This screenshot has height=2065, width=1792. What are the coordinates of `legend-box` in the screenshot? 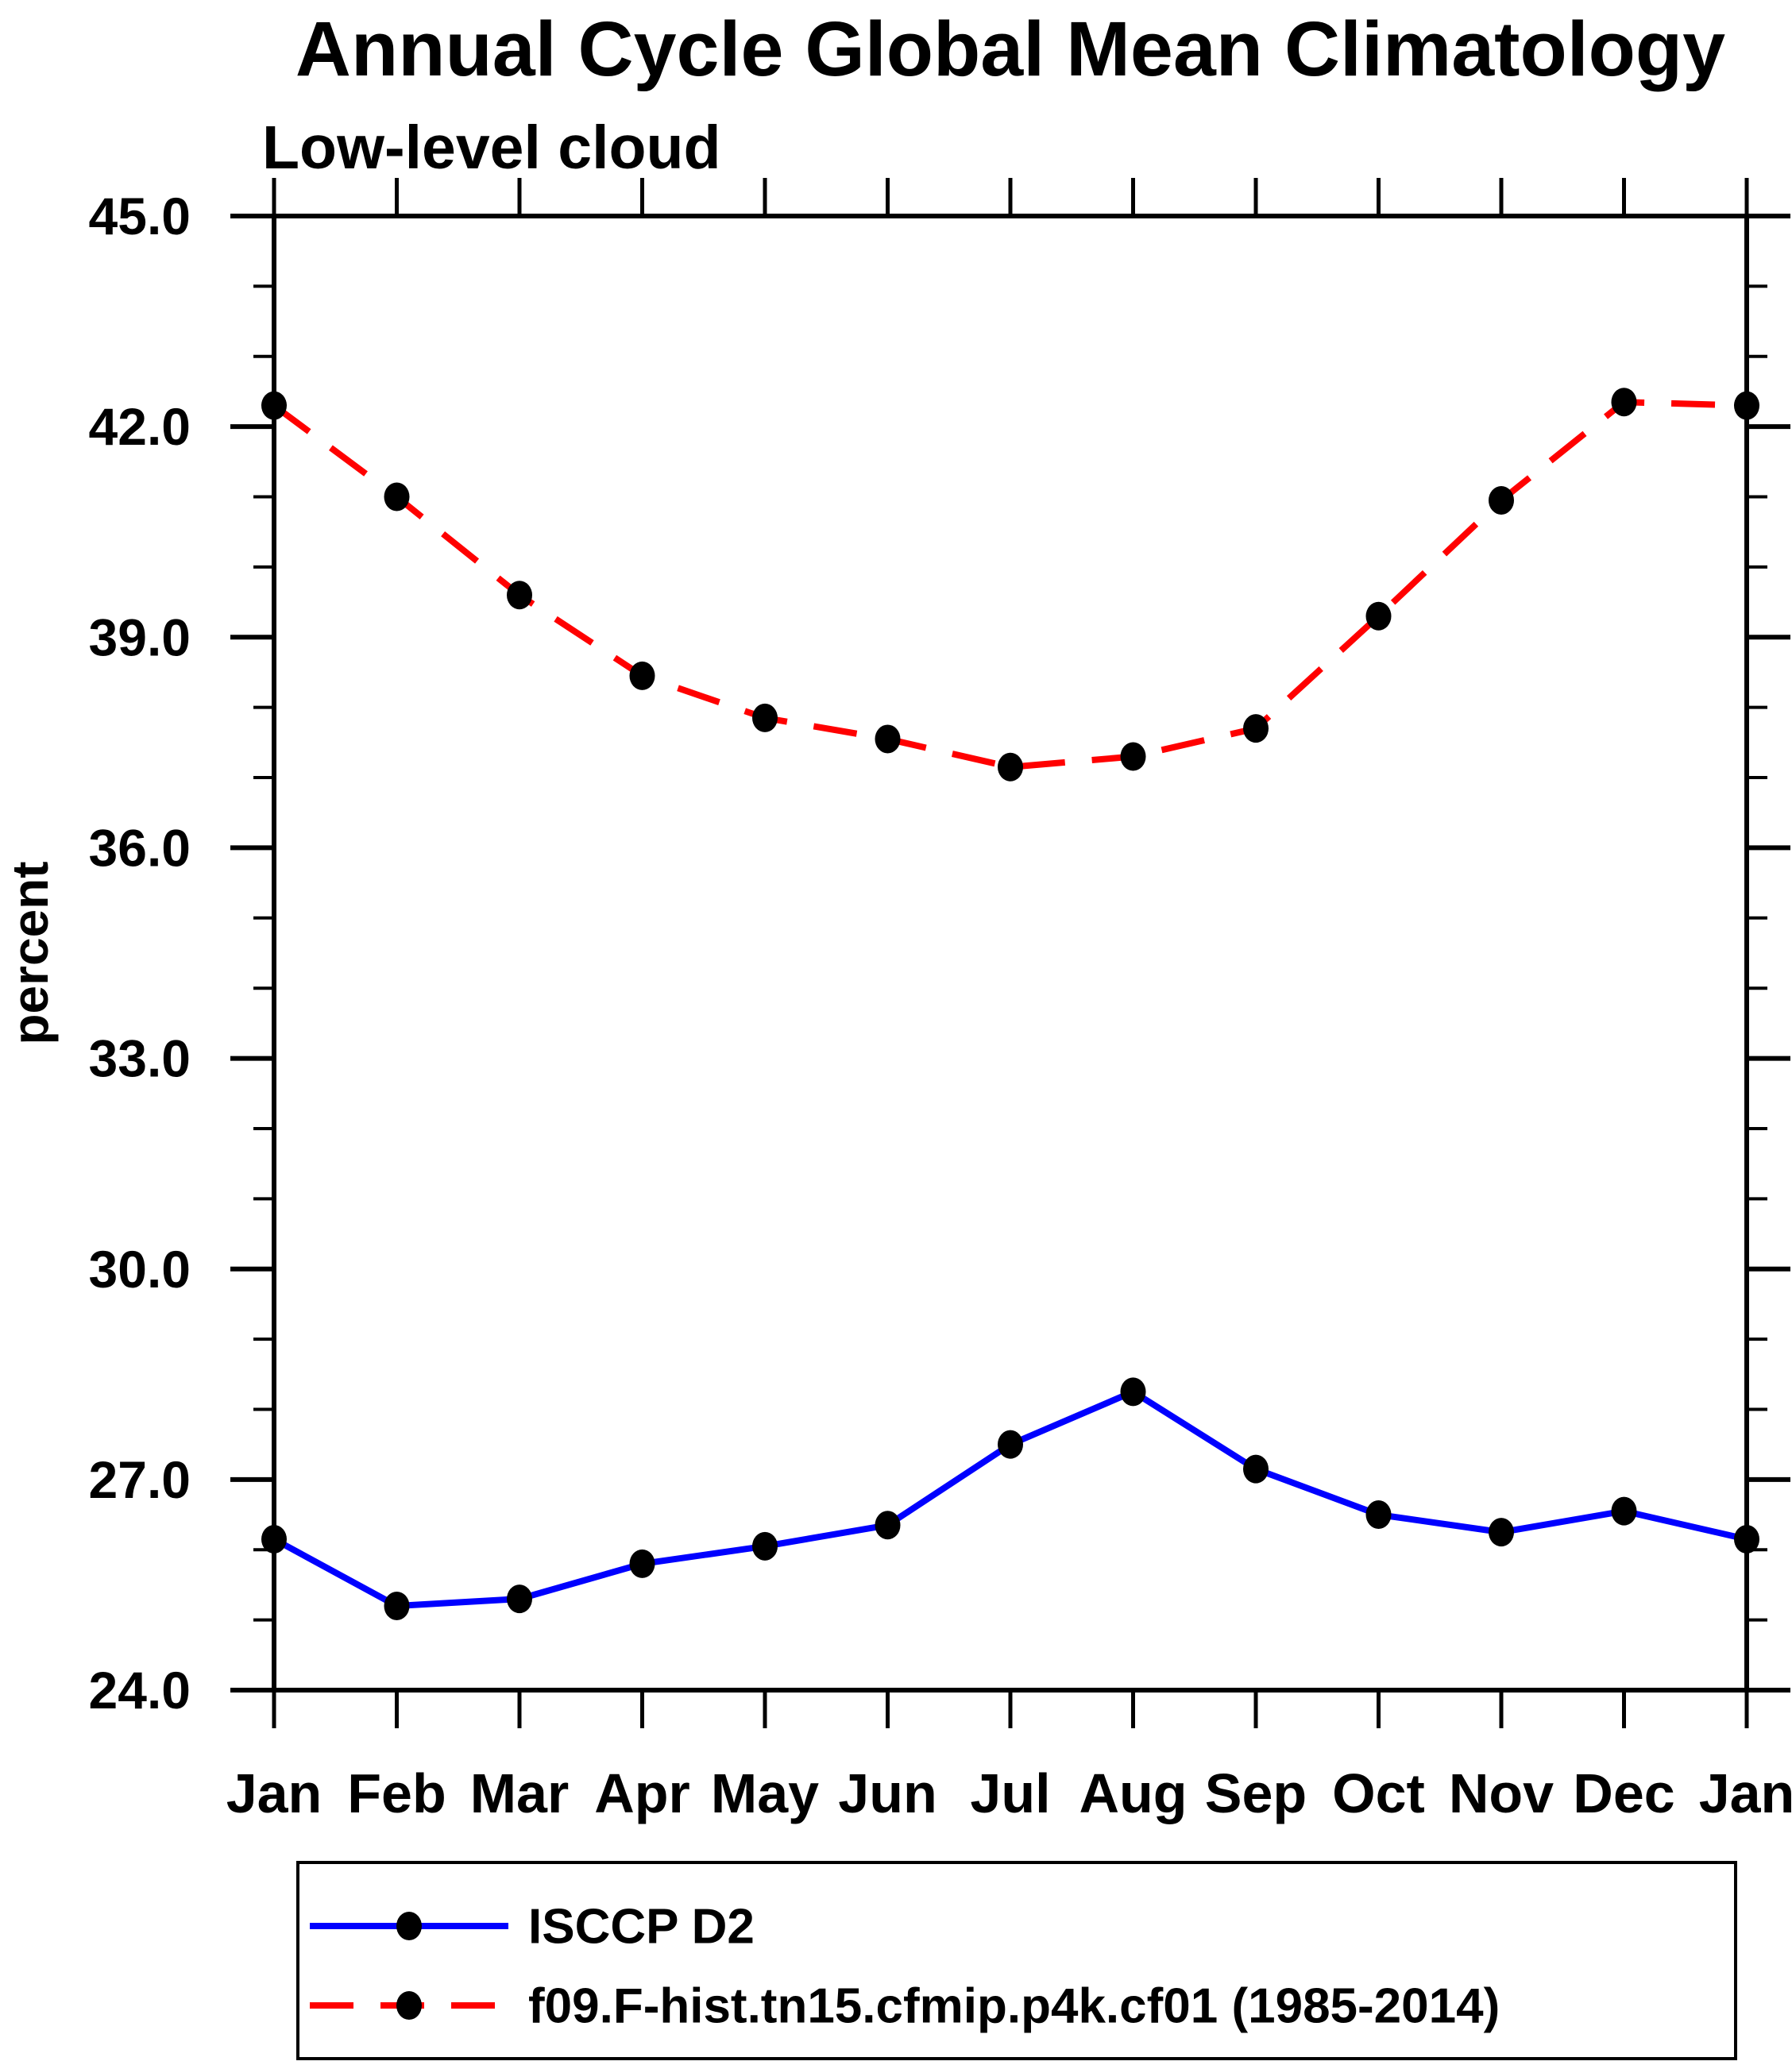 It's located at (1017, 1960).